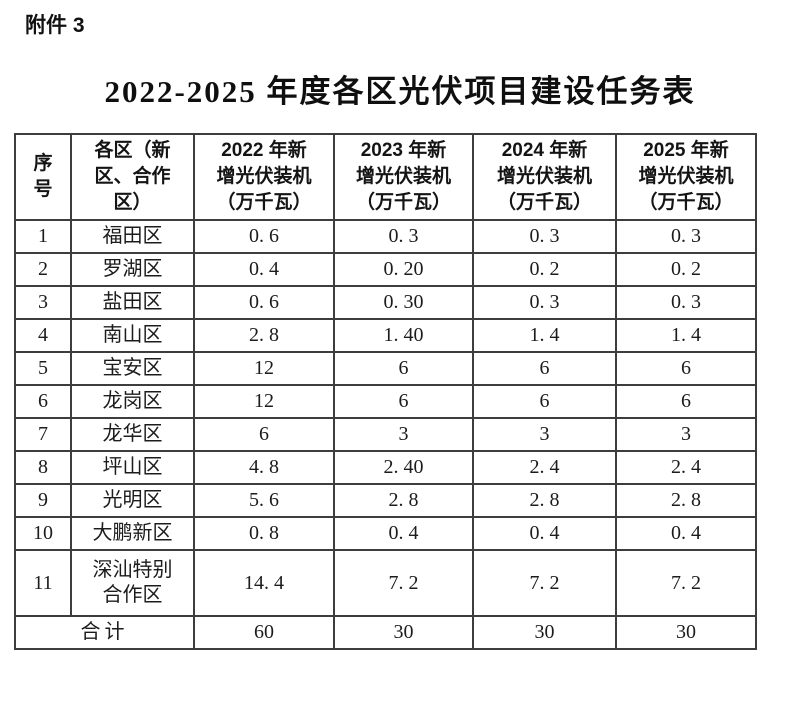 The height and width of the screenshot is (724, 800). Describe the element at coordinates (403, 236) in the screenshot. I see `cell-2023-value: 0. 3` at that location.